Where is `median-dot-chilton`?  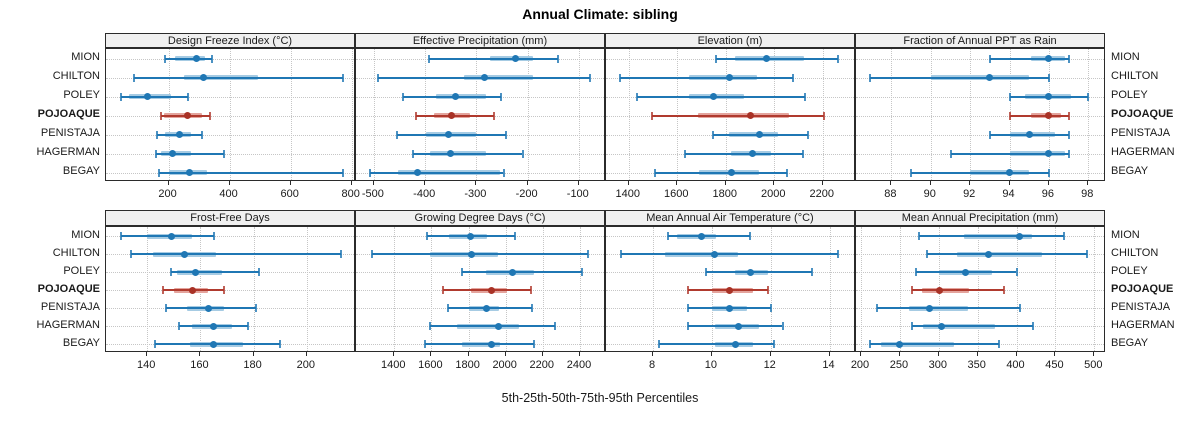 median-dot-chilton is located at coordinates (184, 254).